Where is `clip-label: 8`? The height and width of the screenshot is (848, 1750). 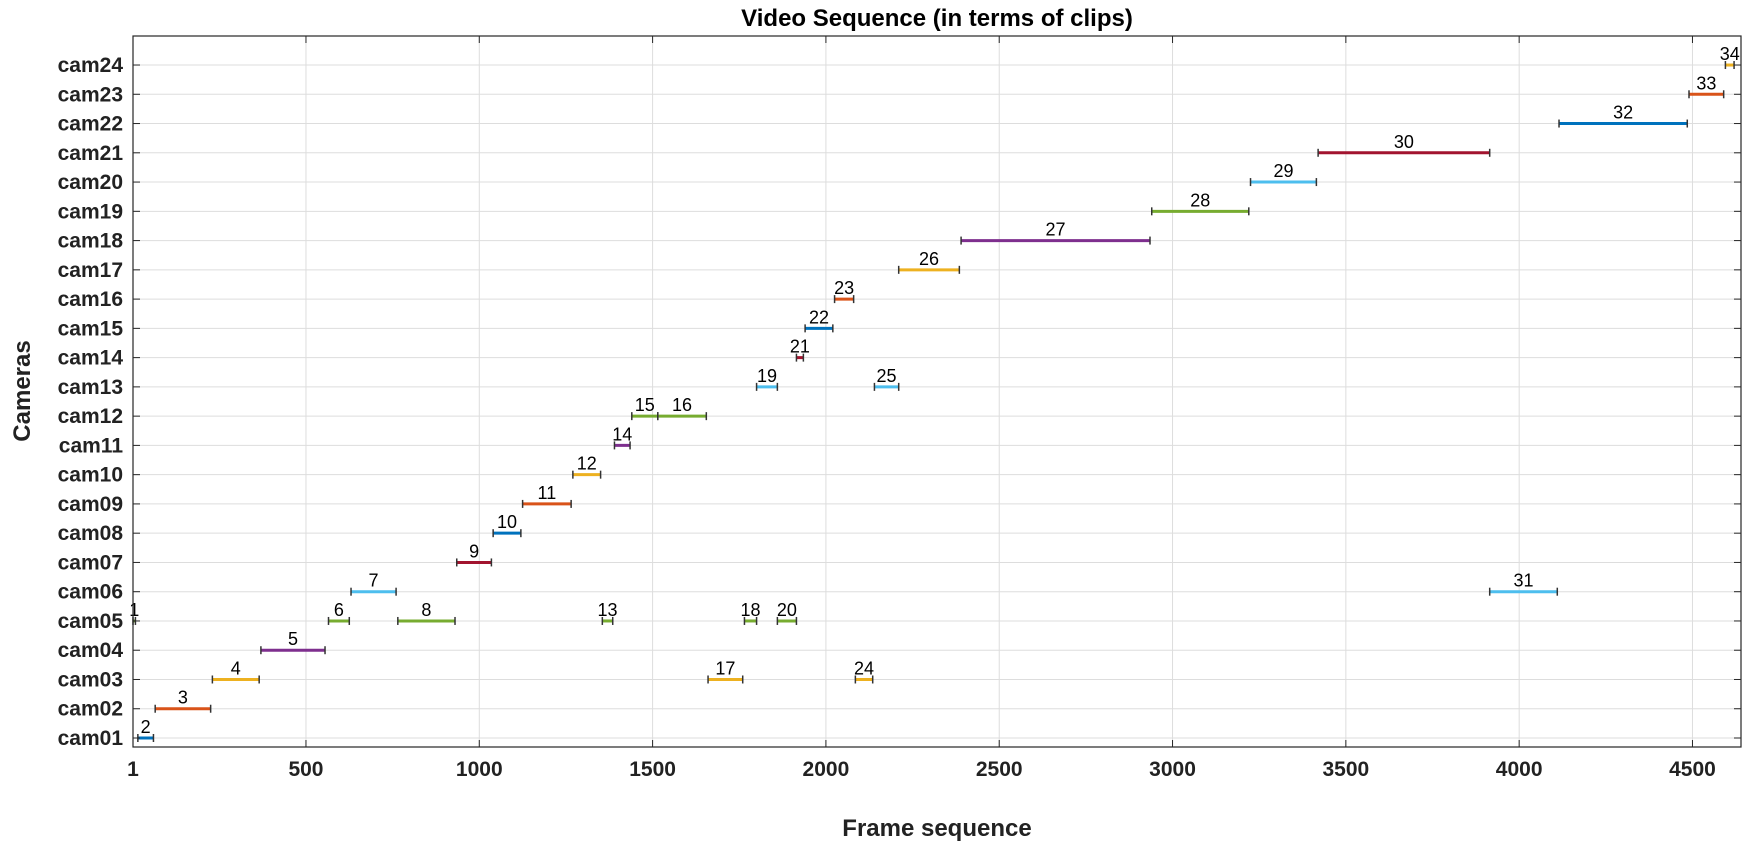 clip-label: 8 is located at coordinates (426, 610).